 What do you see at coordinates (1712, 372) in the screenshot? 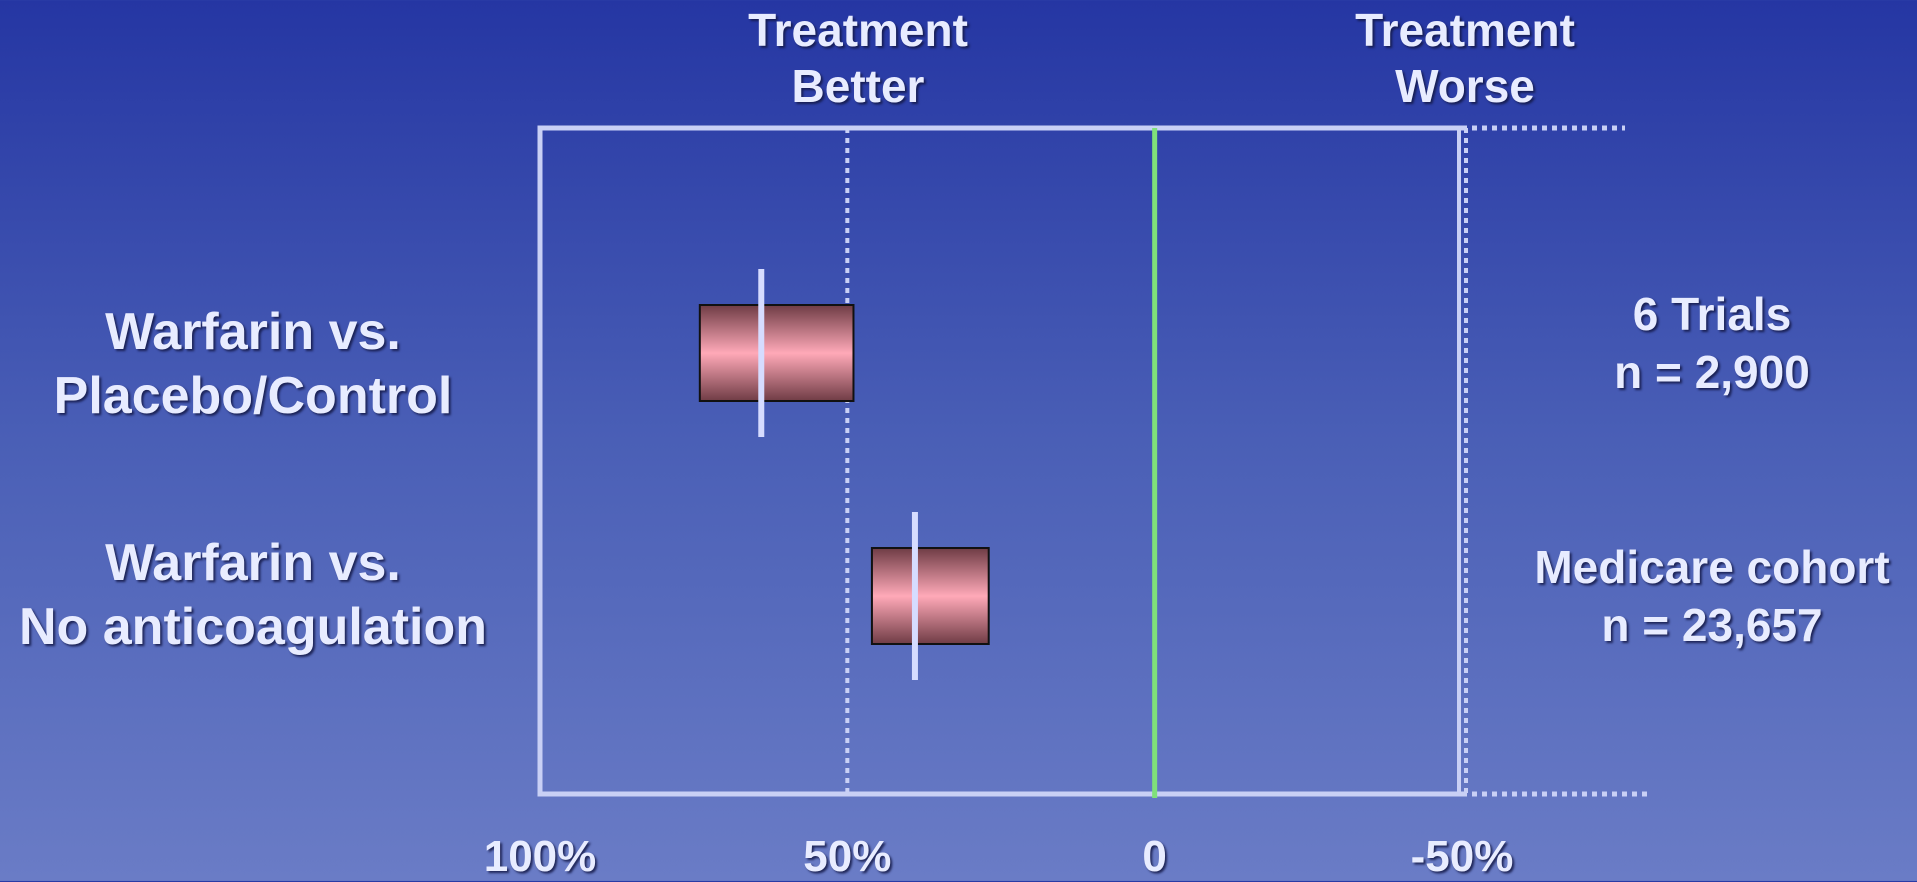
I see `note-6-trials-line2: n = 2,900` at bounding box center [1712, 372].